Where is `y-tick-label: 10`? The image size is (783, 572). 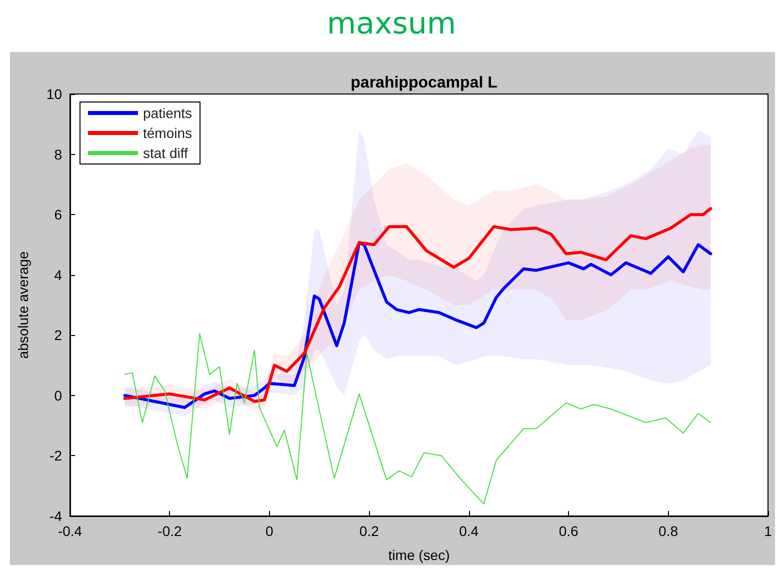
y-tick-label: 10 is located at coordinates (54, 94).